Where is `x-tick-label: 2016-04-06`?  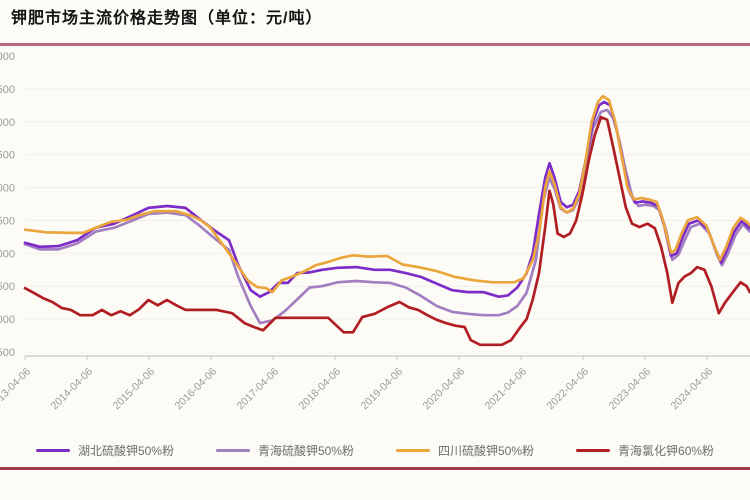
x-tick-label: 2016-04-06 is located at coordinates (196, 389).